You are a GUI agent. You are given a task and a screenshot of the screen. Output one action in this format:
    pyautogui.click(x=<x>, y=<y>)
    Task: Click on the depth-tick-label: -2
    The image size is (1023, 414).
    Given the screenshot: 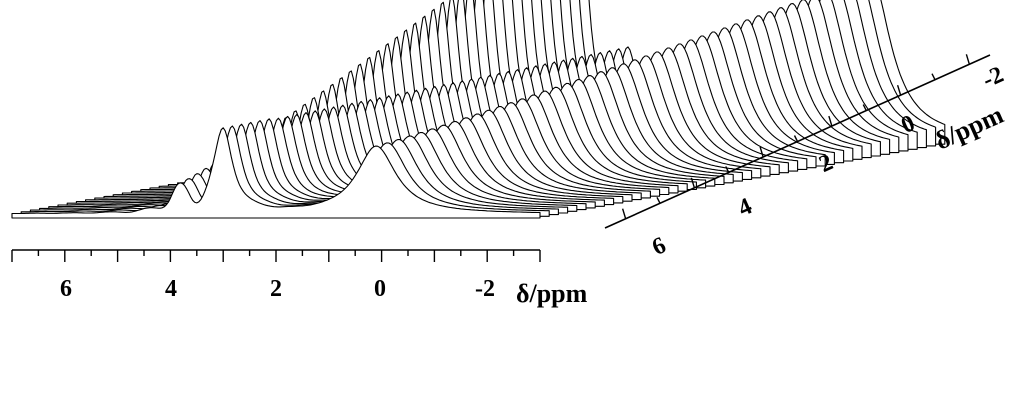 What is the action you would take?
    pyautogui.click(x=993, y=78)
    